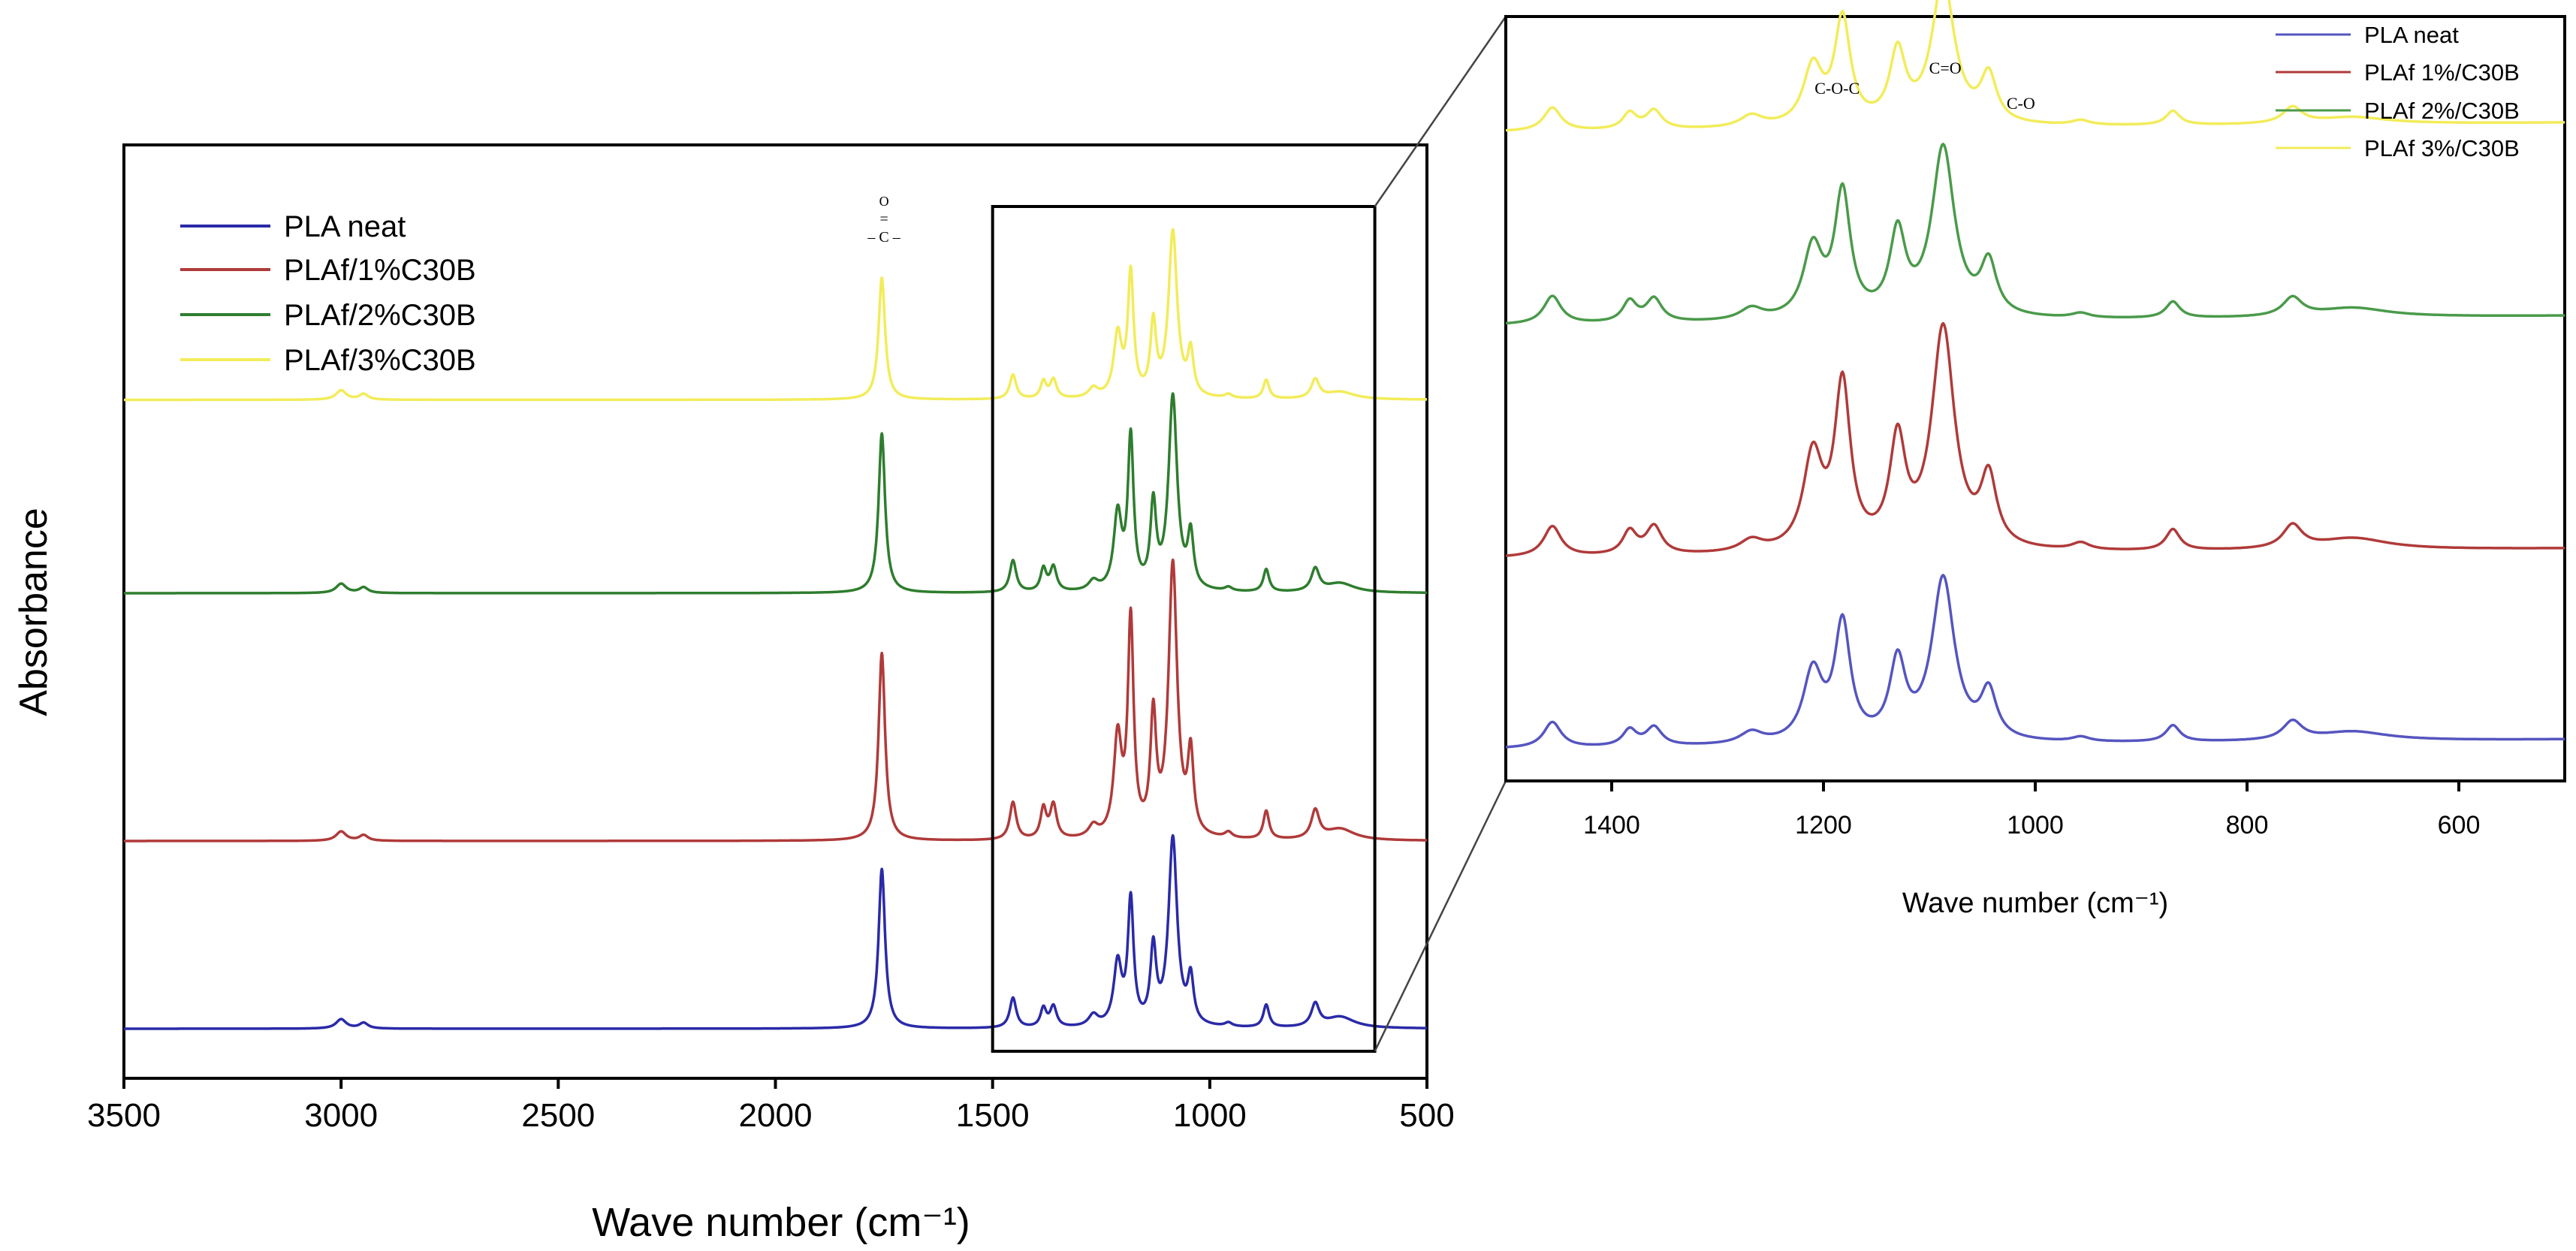  What do you see at coordinates (884, 237) in the screenshot?
I see `carbonyl-carbon-label: – C –` at bounding box center [884, 237].